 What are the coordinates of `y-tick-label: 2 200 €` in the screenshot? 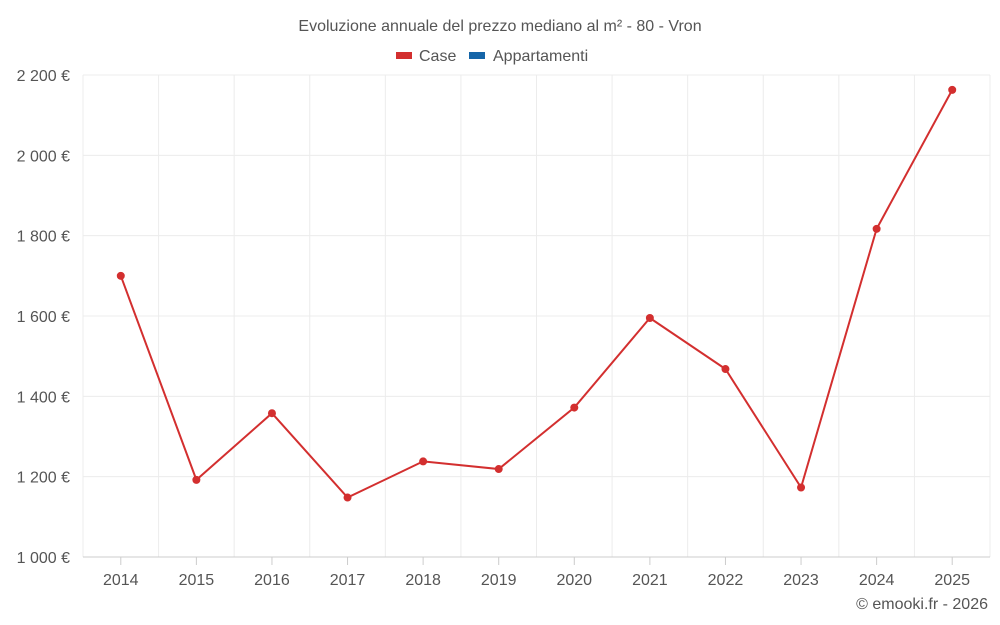 It's located at (43, 76).